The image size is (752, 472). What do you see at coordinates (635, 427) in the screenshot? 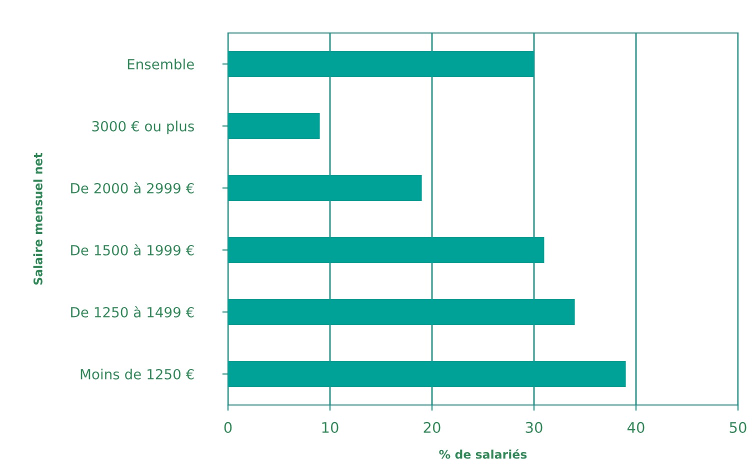
I see `x-tick-label: 40` at bounding box center [635, 427].